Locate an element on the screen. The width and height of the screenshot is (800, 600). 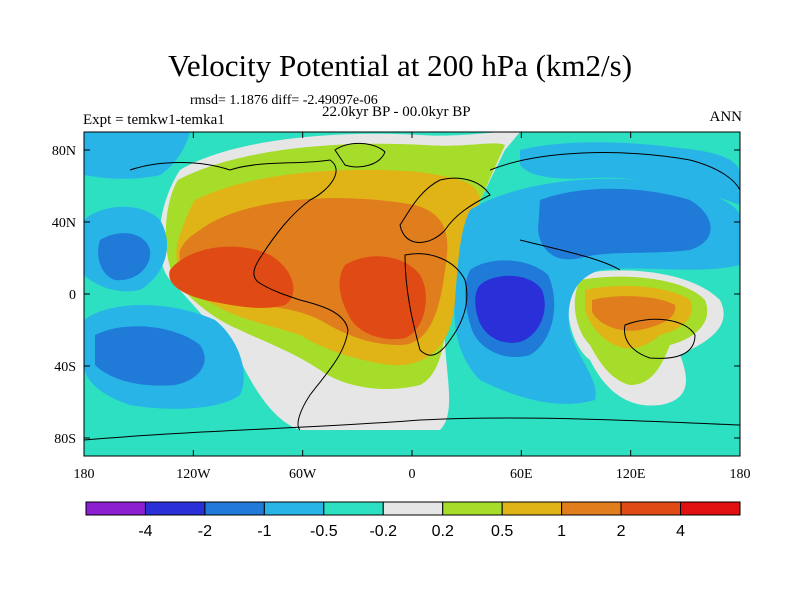
x-tick-label: 120W is located at coordinates (193, 474).